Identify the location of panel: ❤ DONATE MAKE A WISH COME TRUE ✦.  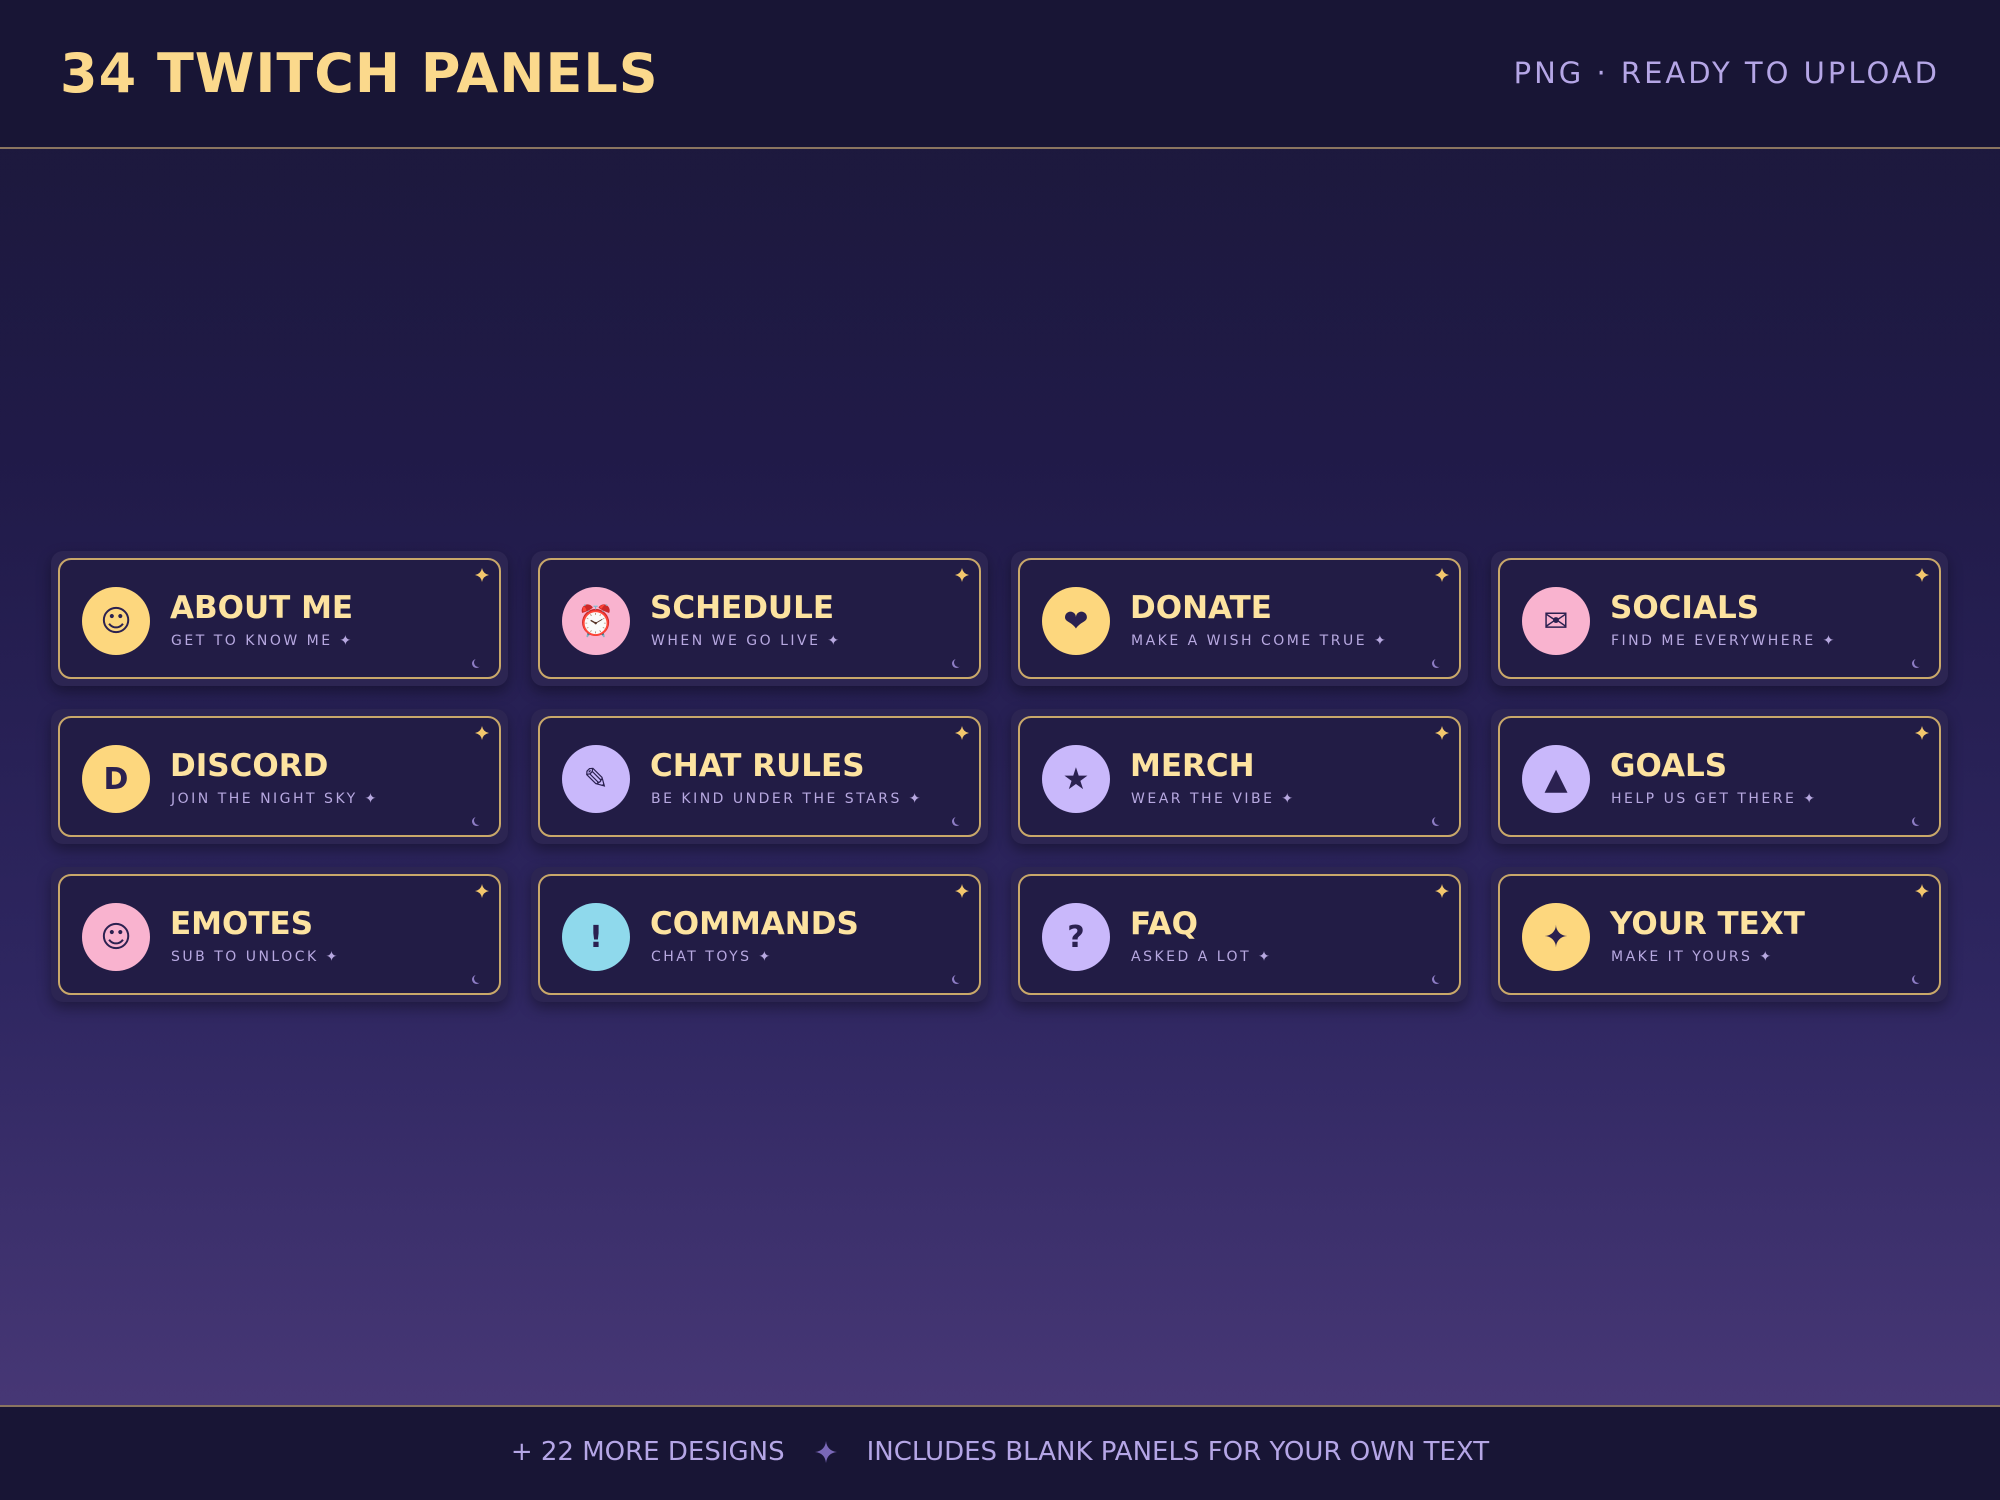
(1239, 618).